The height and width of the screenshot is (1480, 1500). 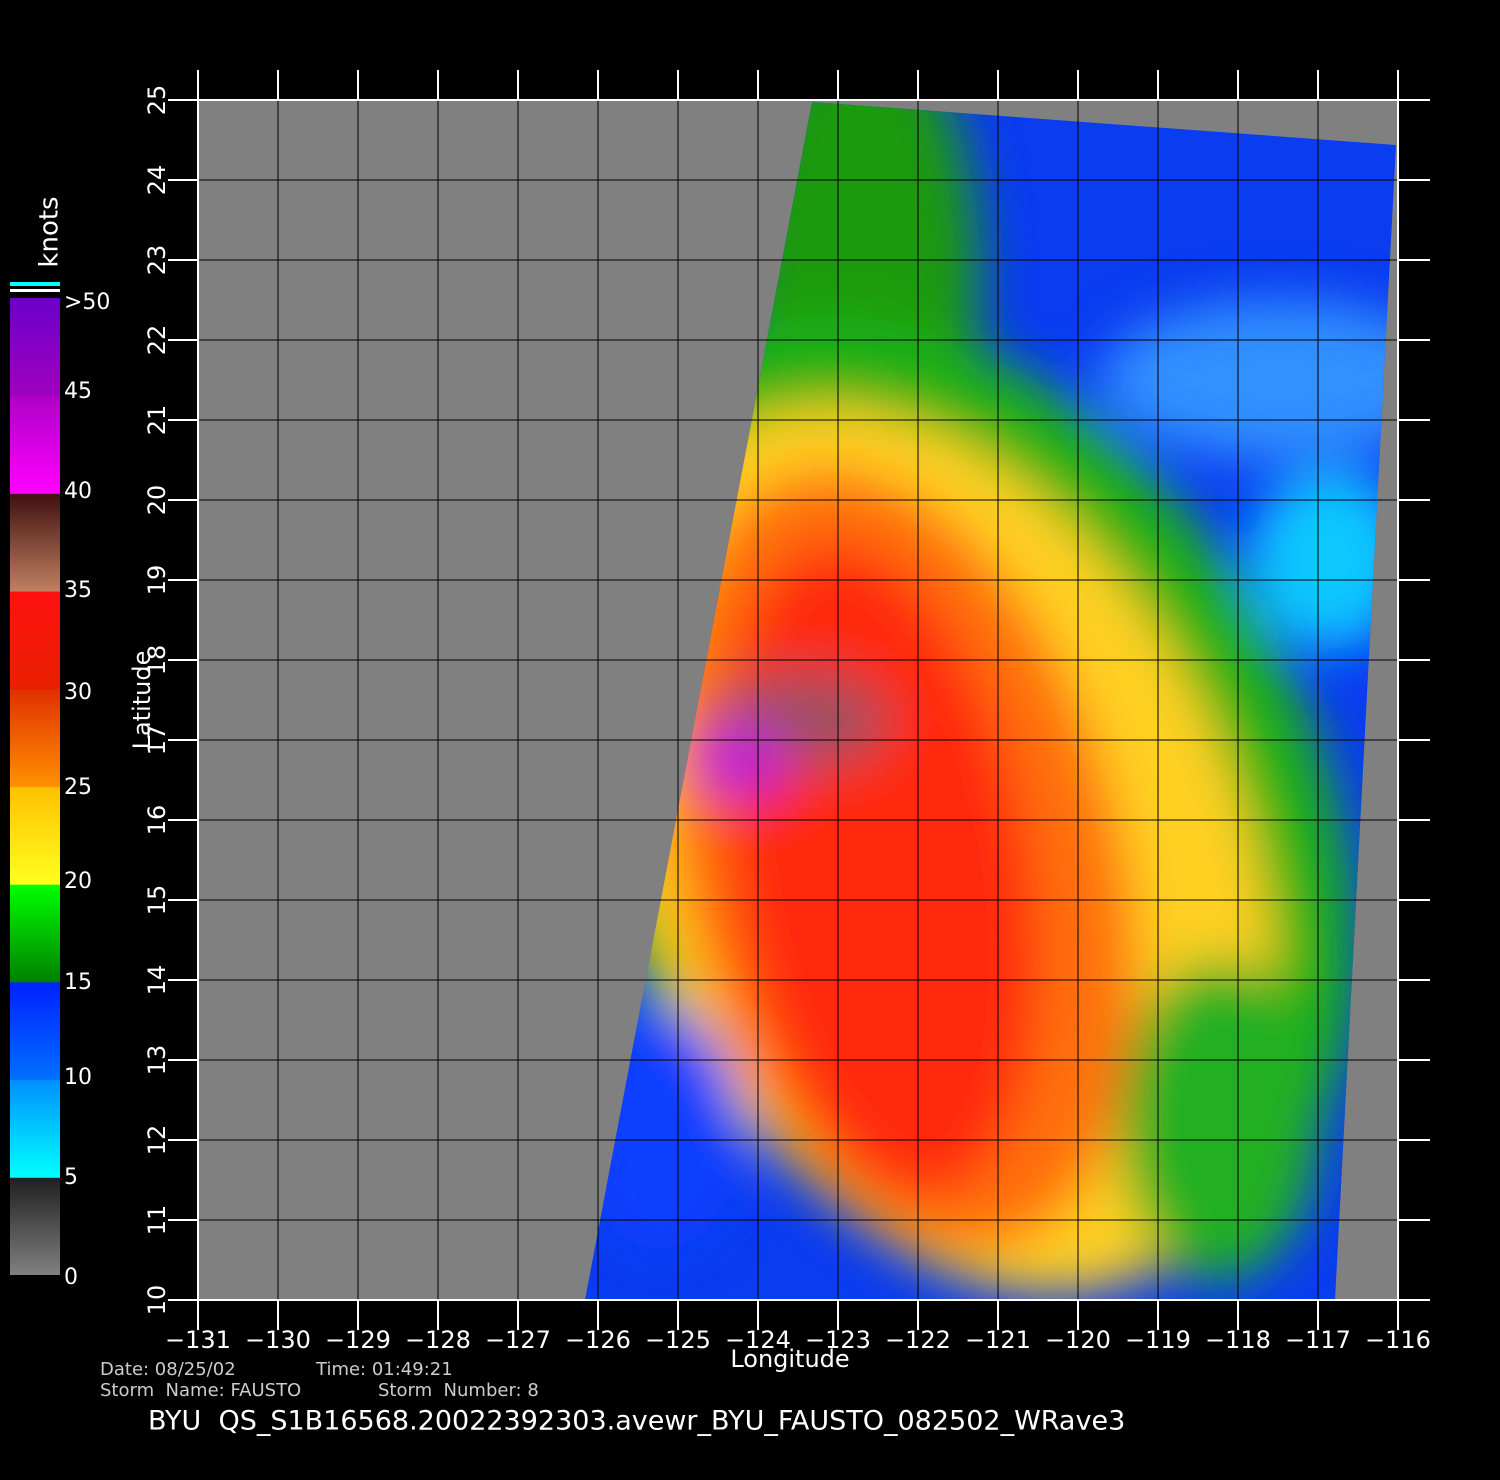 I want to click on colorbar-label: 40, so click(x=78, y=491).